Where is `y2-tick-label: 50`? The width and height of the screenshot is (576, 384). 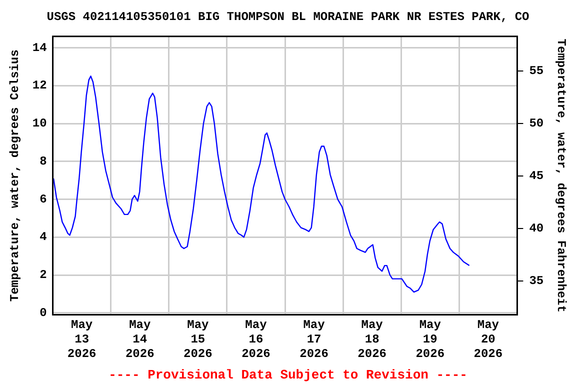
y2-tick-label: 50 is located at coordinates (536, 123).